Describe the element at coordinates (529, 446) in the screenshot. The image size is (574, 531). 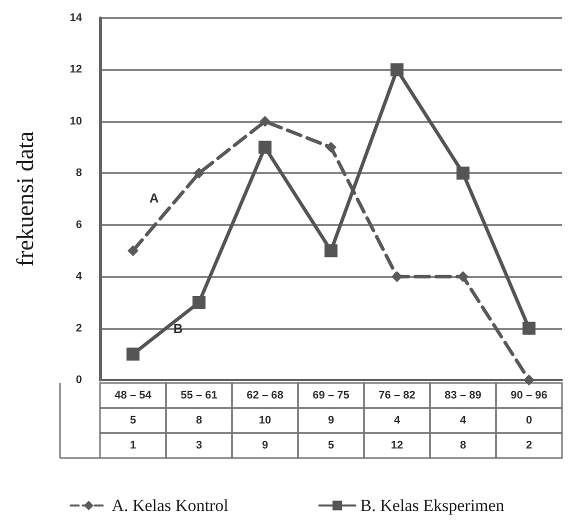
I see `data-label: 2` at that location.